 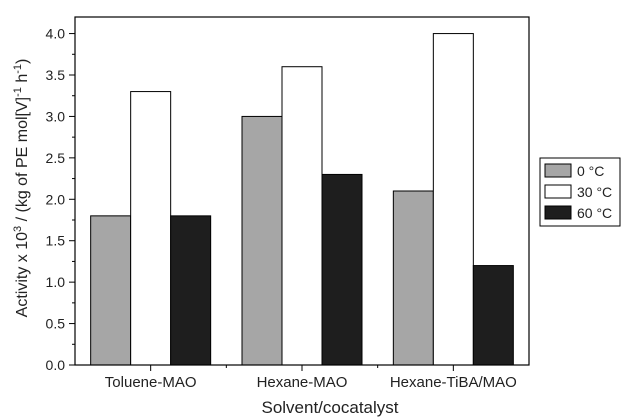 What do you see at coordinates (594, 192) in the screenshot?
I see `legend-label-1: 30 °C` at bounding box center [594, 192].